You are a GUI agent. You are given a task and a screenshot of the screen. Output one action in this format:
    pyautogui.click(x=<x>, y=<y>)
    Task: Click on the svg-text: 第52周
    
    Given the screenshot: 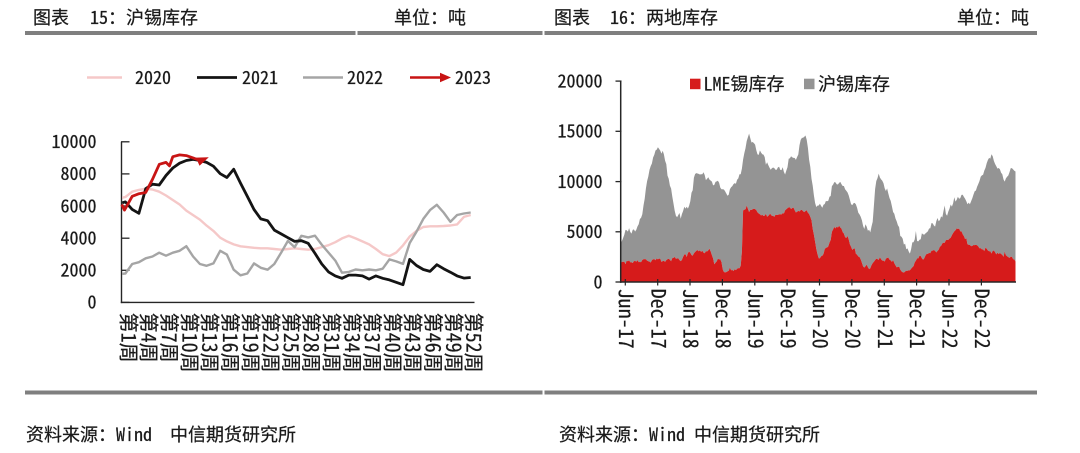 What is the action you would take?
    pyautogui.click(x=475, y=343)
    